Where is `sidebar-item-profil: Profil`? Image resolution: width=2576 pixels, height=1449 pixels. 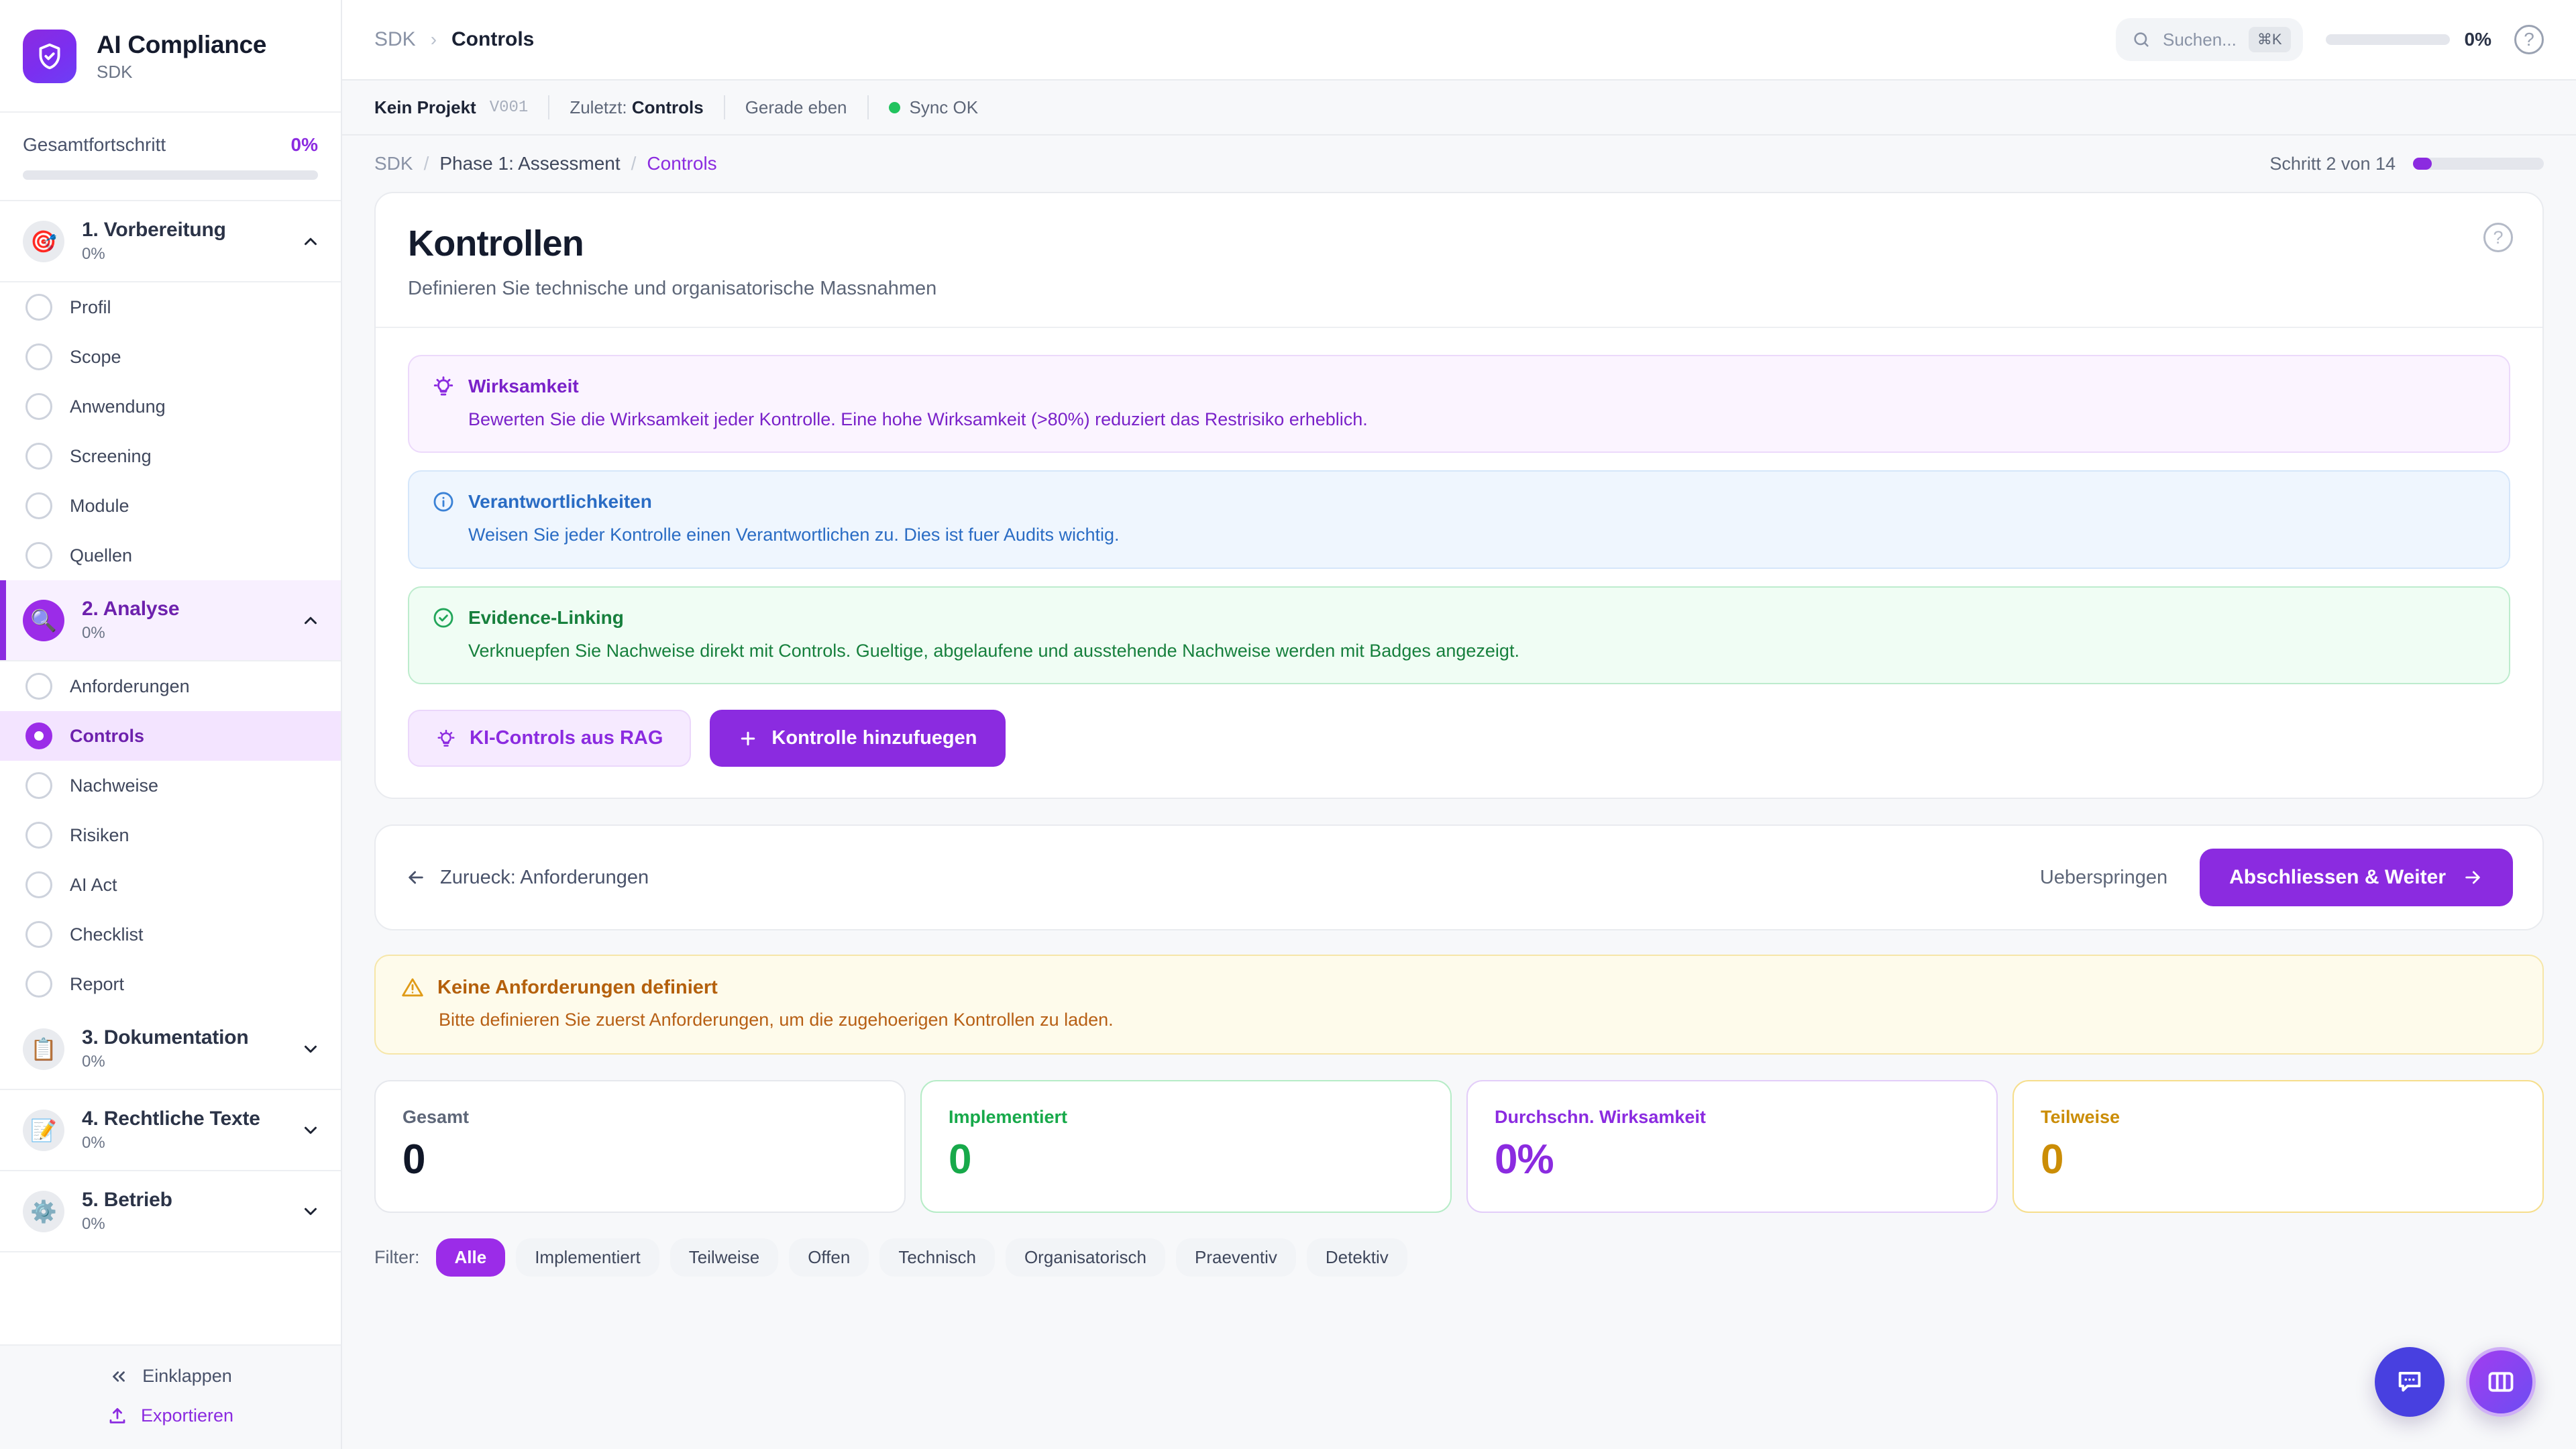 sidebar-item-profil: Profil is located at coordinates (170, 307).